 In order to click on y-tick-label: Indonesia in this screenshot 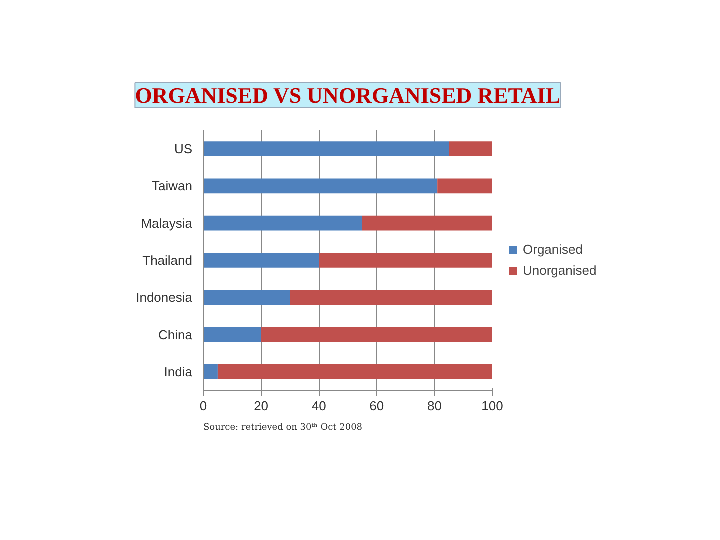, I will do `click(165, 298)`.